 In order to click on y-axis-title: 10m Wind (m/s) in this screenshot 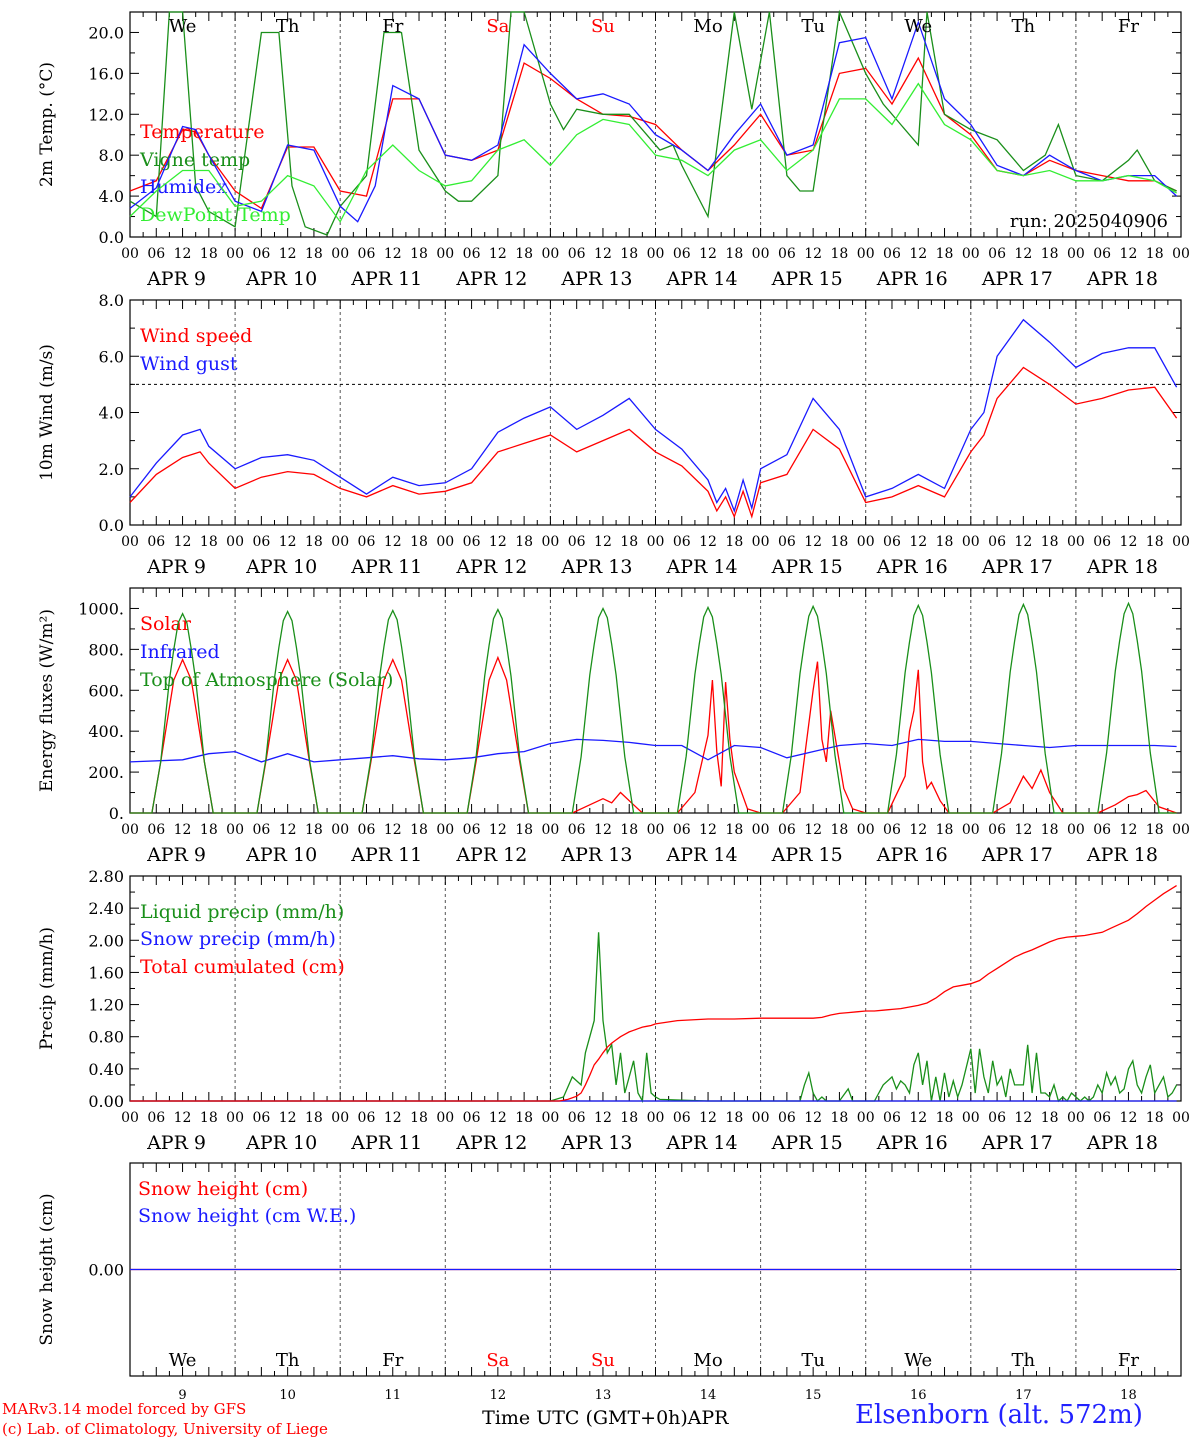, I will do `click(47, 412)`.